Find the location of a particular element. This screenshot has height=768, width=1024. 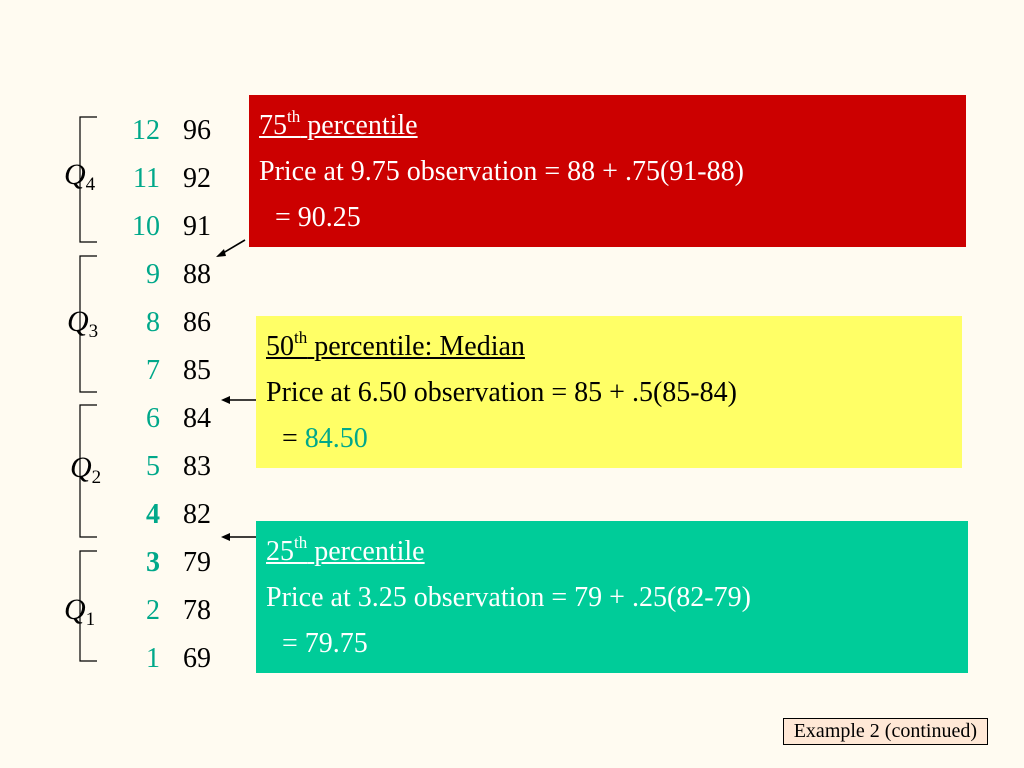

rank-cell: 4 is located at coordinates (153, 514).